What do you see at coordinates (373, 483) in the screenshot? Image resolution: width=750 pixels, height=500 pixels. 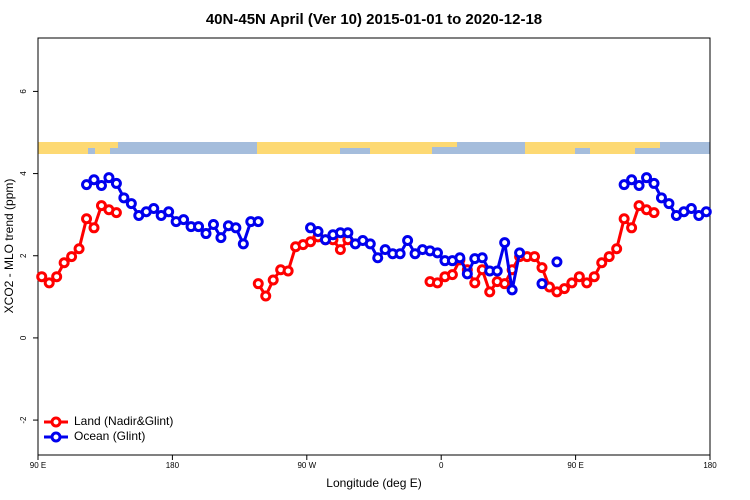 I see `x-axis-label: Longitude (deg E)` at bounding box center [373, 483].